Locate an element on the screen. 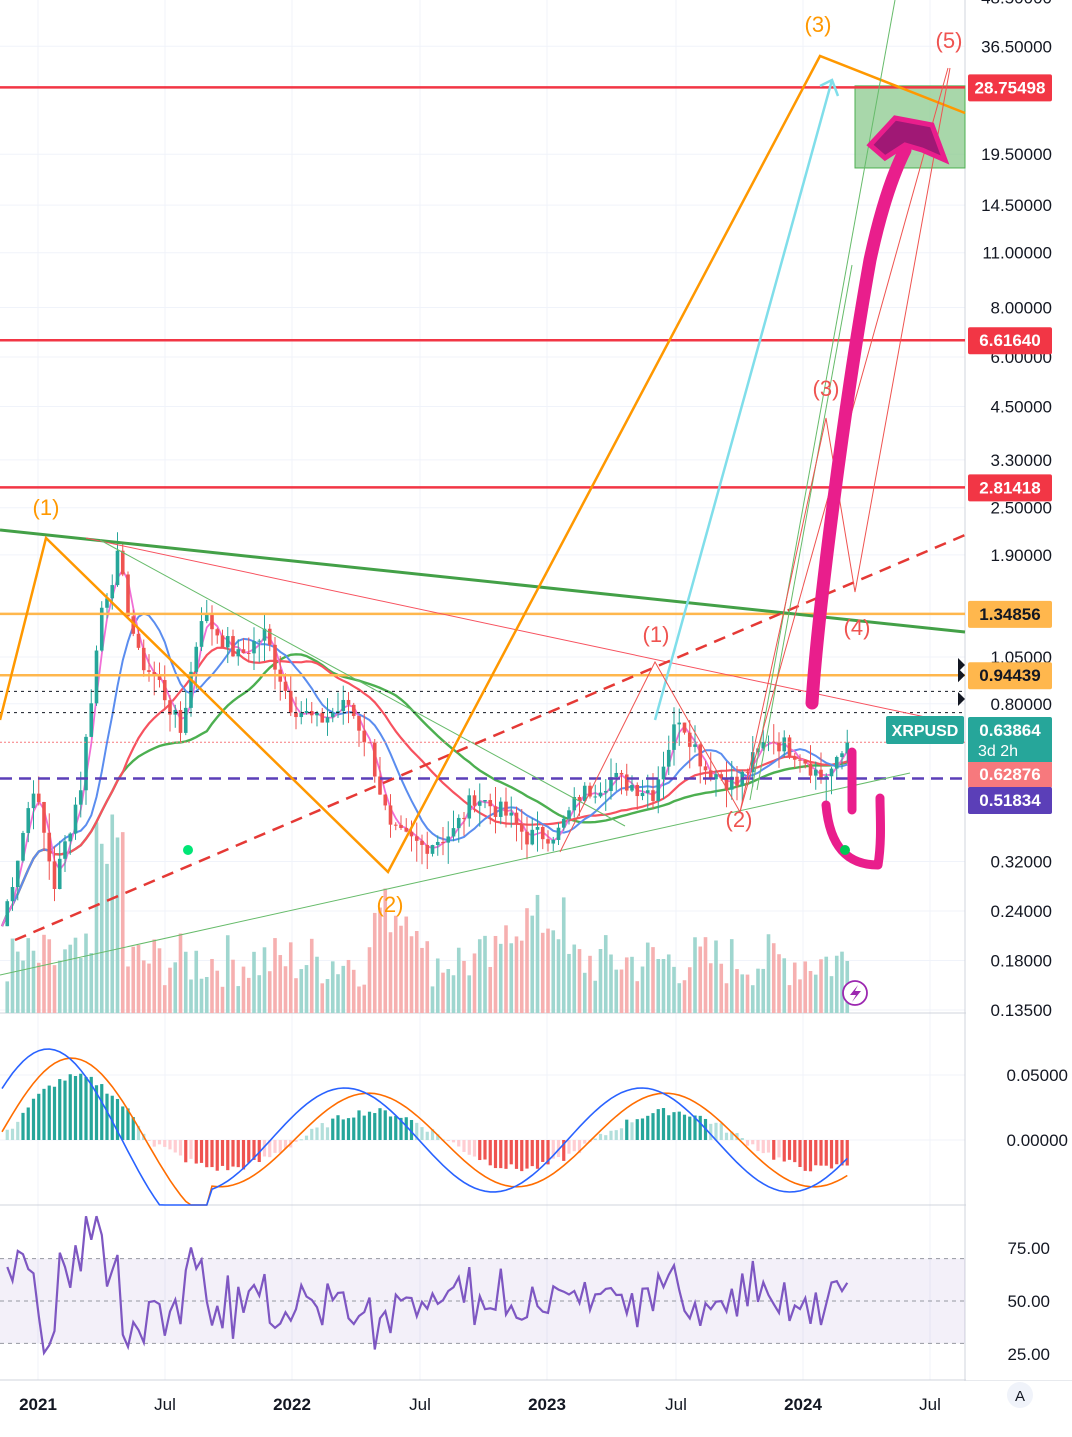 The width and height of the screenshot is (1072, 1437). price-tick-label: 1.90000 is located at coordinates (1021, 555).